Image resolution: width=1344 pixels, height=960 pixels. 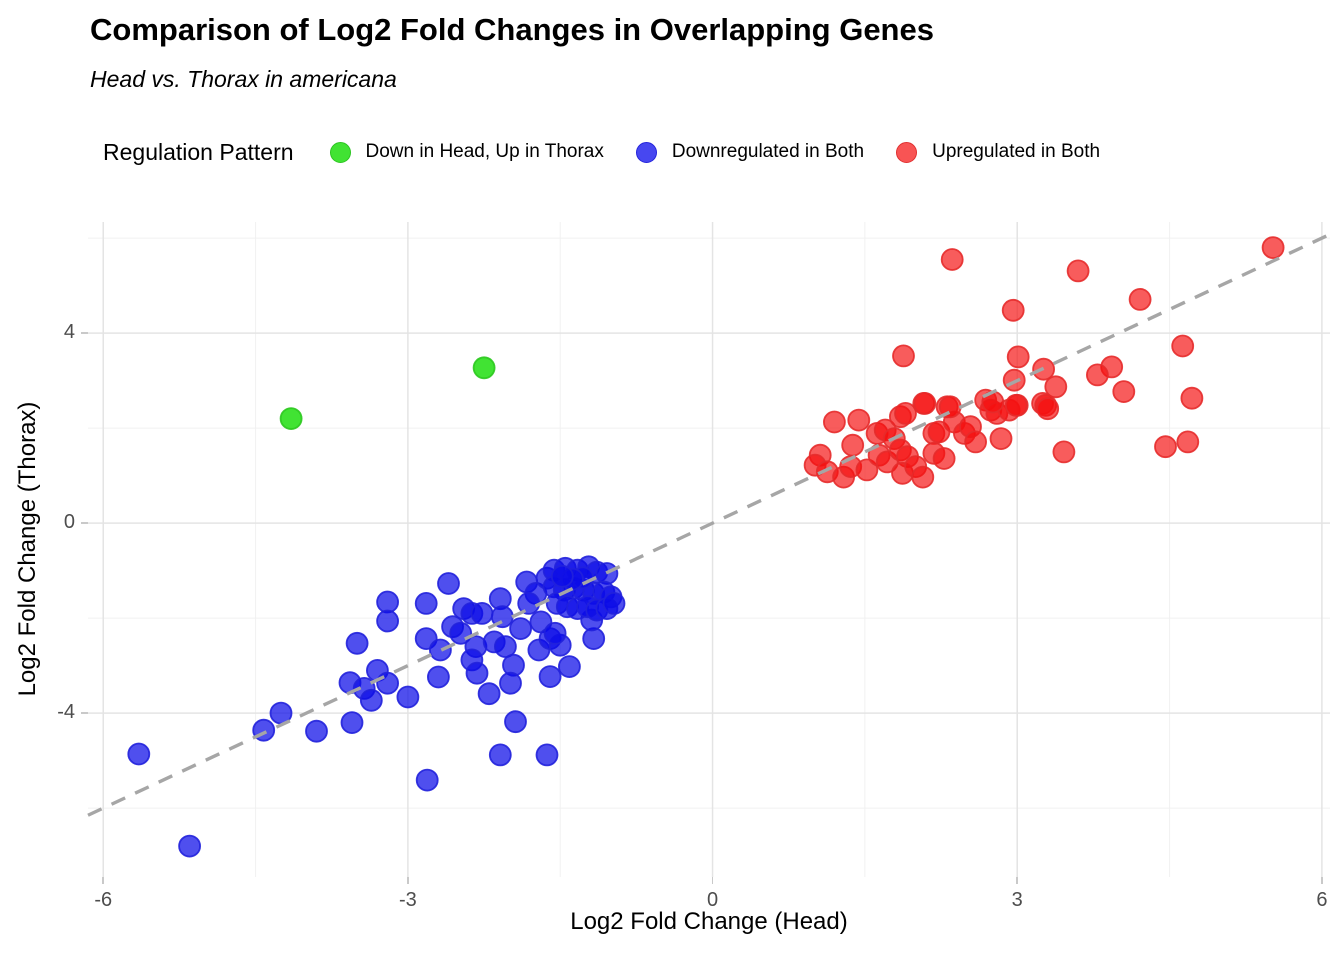 I want to click on legend-item: Down in Head, Up in Thorax, so click(x=466, y=152).